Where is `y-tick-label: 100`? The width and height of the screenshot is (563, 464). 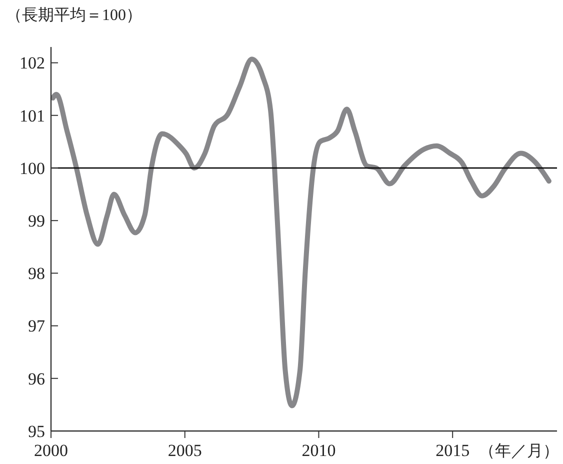 y-tick-label: 100 is located at coordinates (32, 168).